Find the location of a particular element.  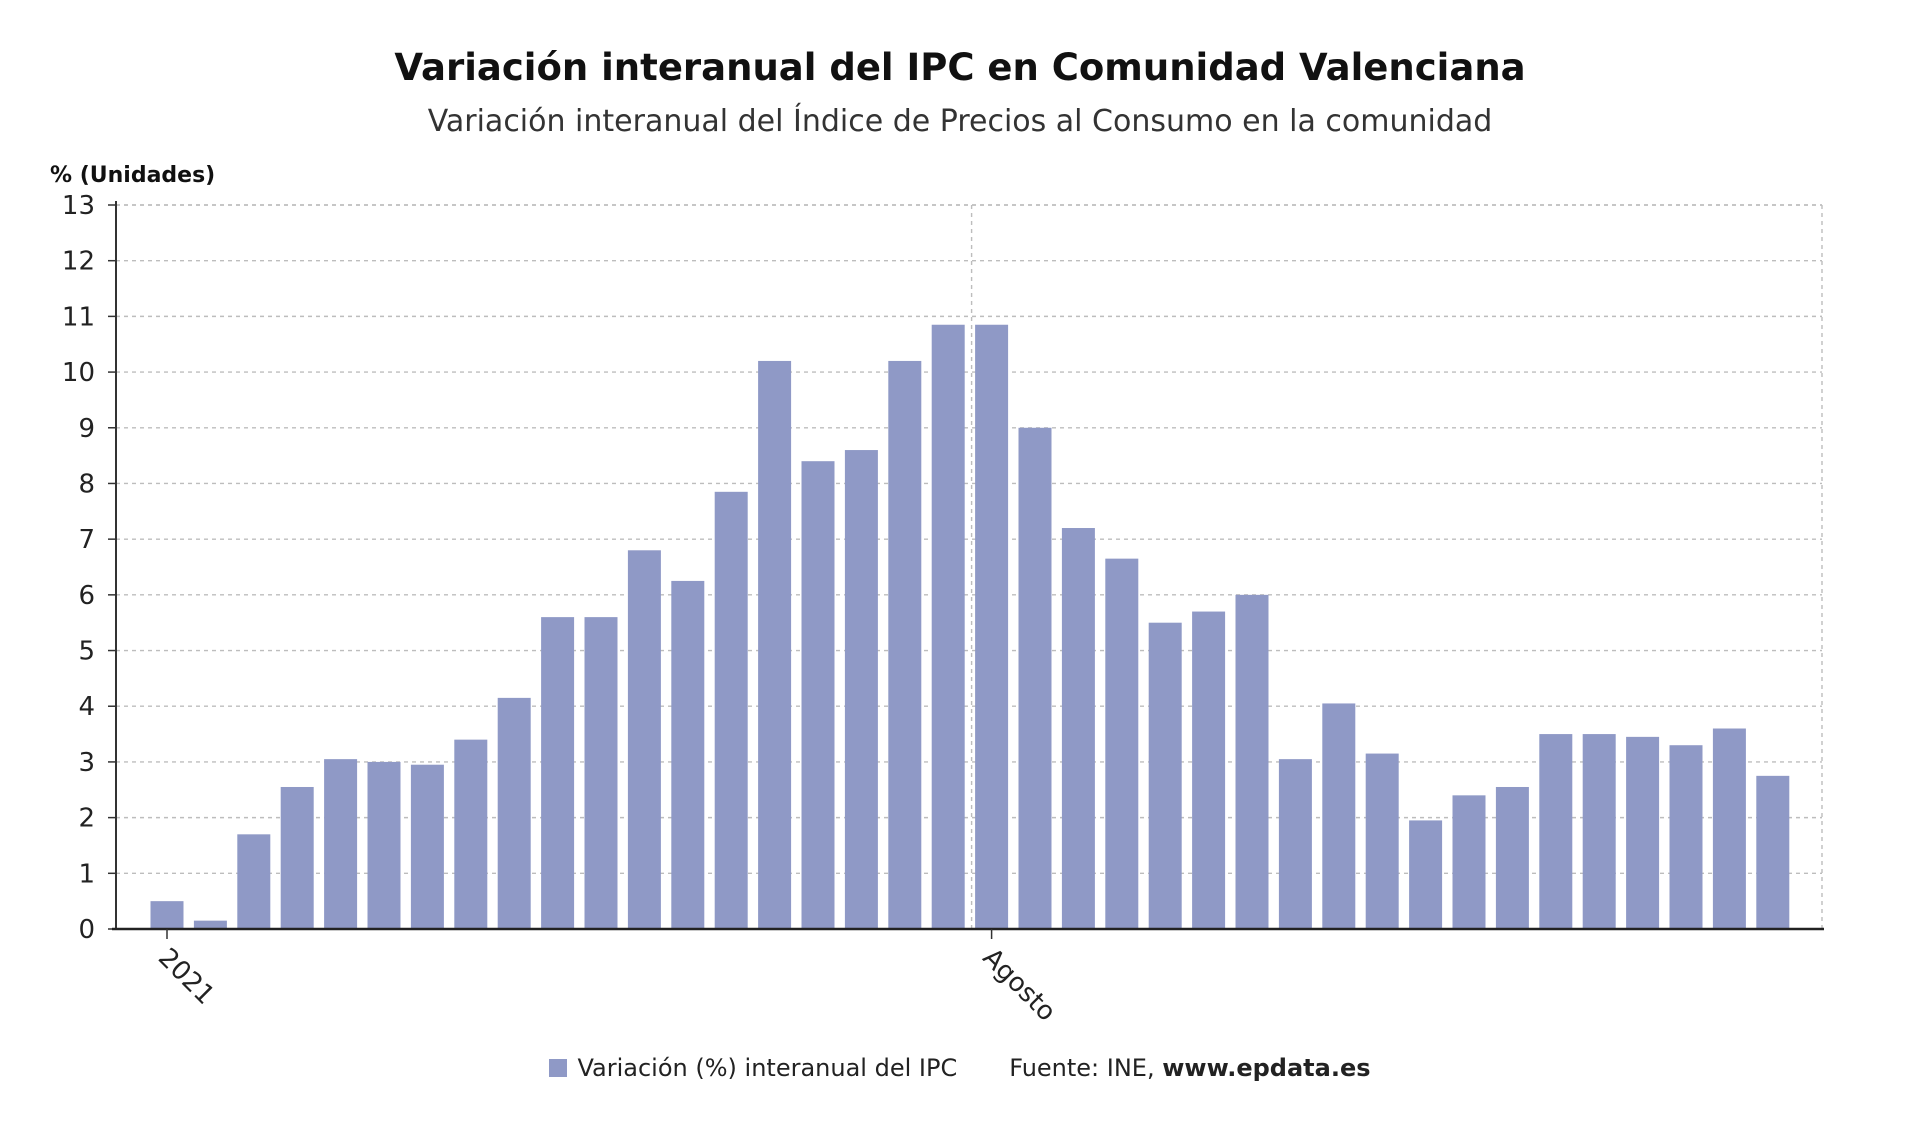

y-tick-label: 8 is located at coordinates (86, 484).